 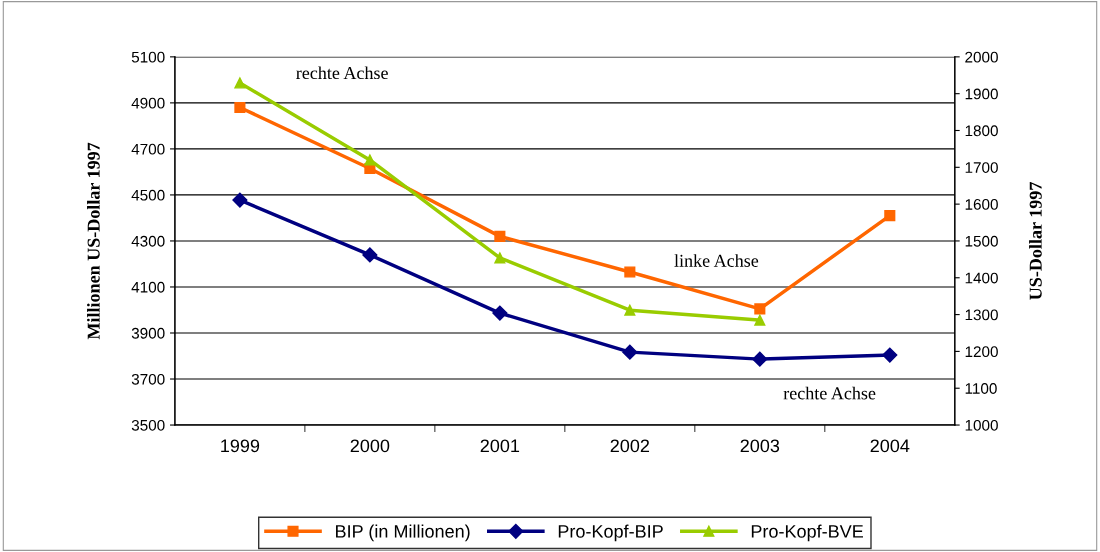 I want to click on annotation: linke Achse, so click(x=716, y=260).